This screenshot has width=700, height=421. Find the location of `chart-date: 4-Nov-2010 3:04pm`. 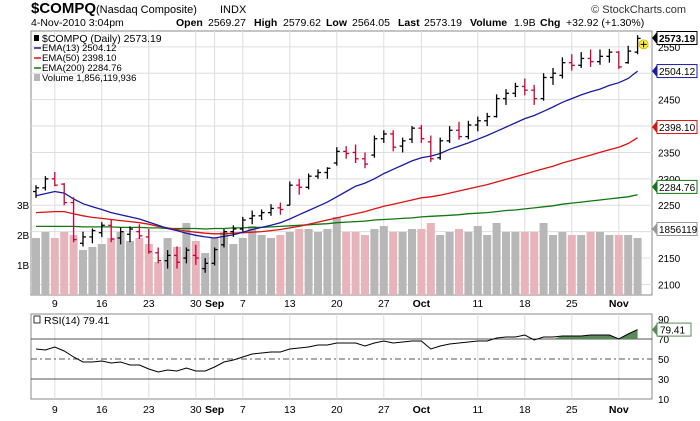

chart-date: 4-Nov-2010 3:04pm is located at coordinates (77, 23).